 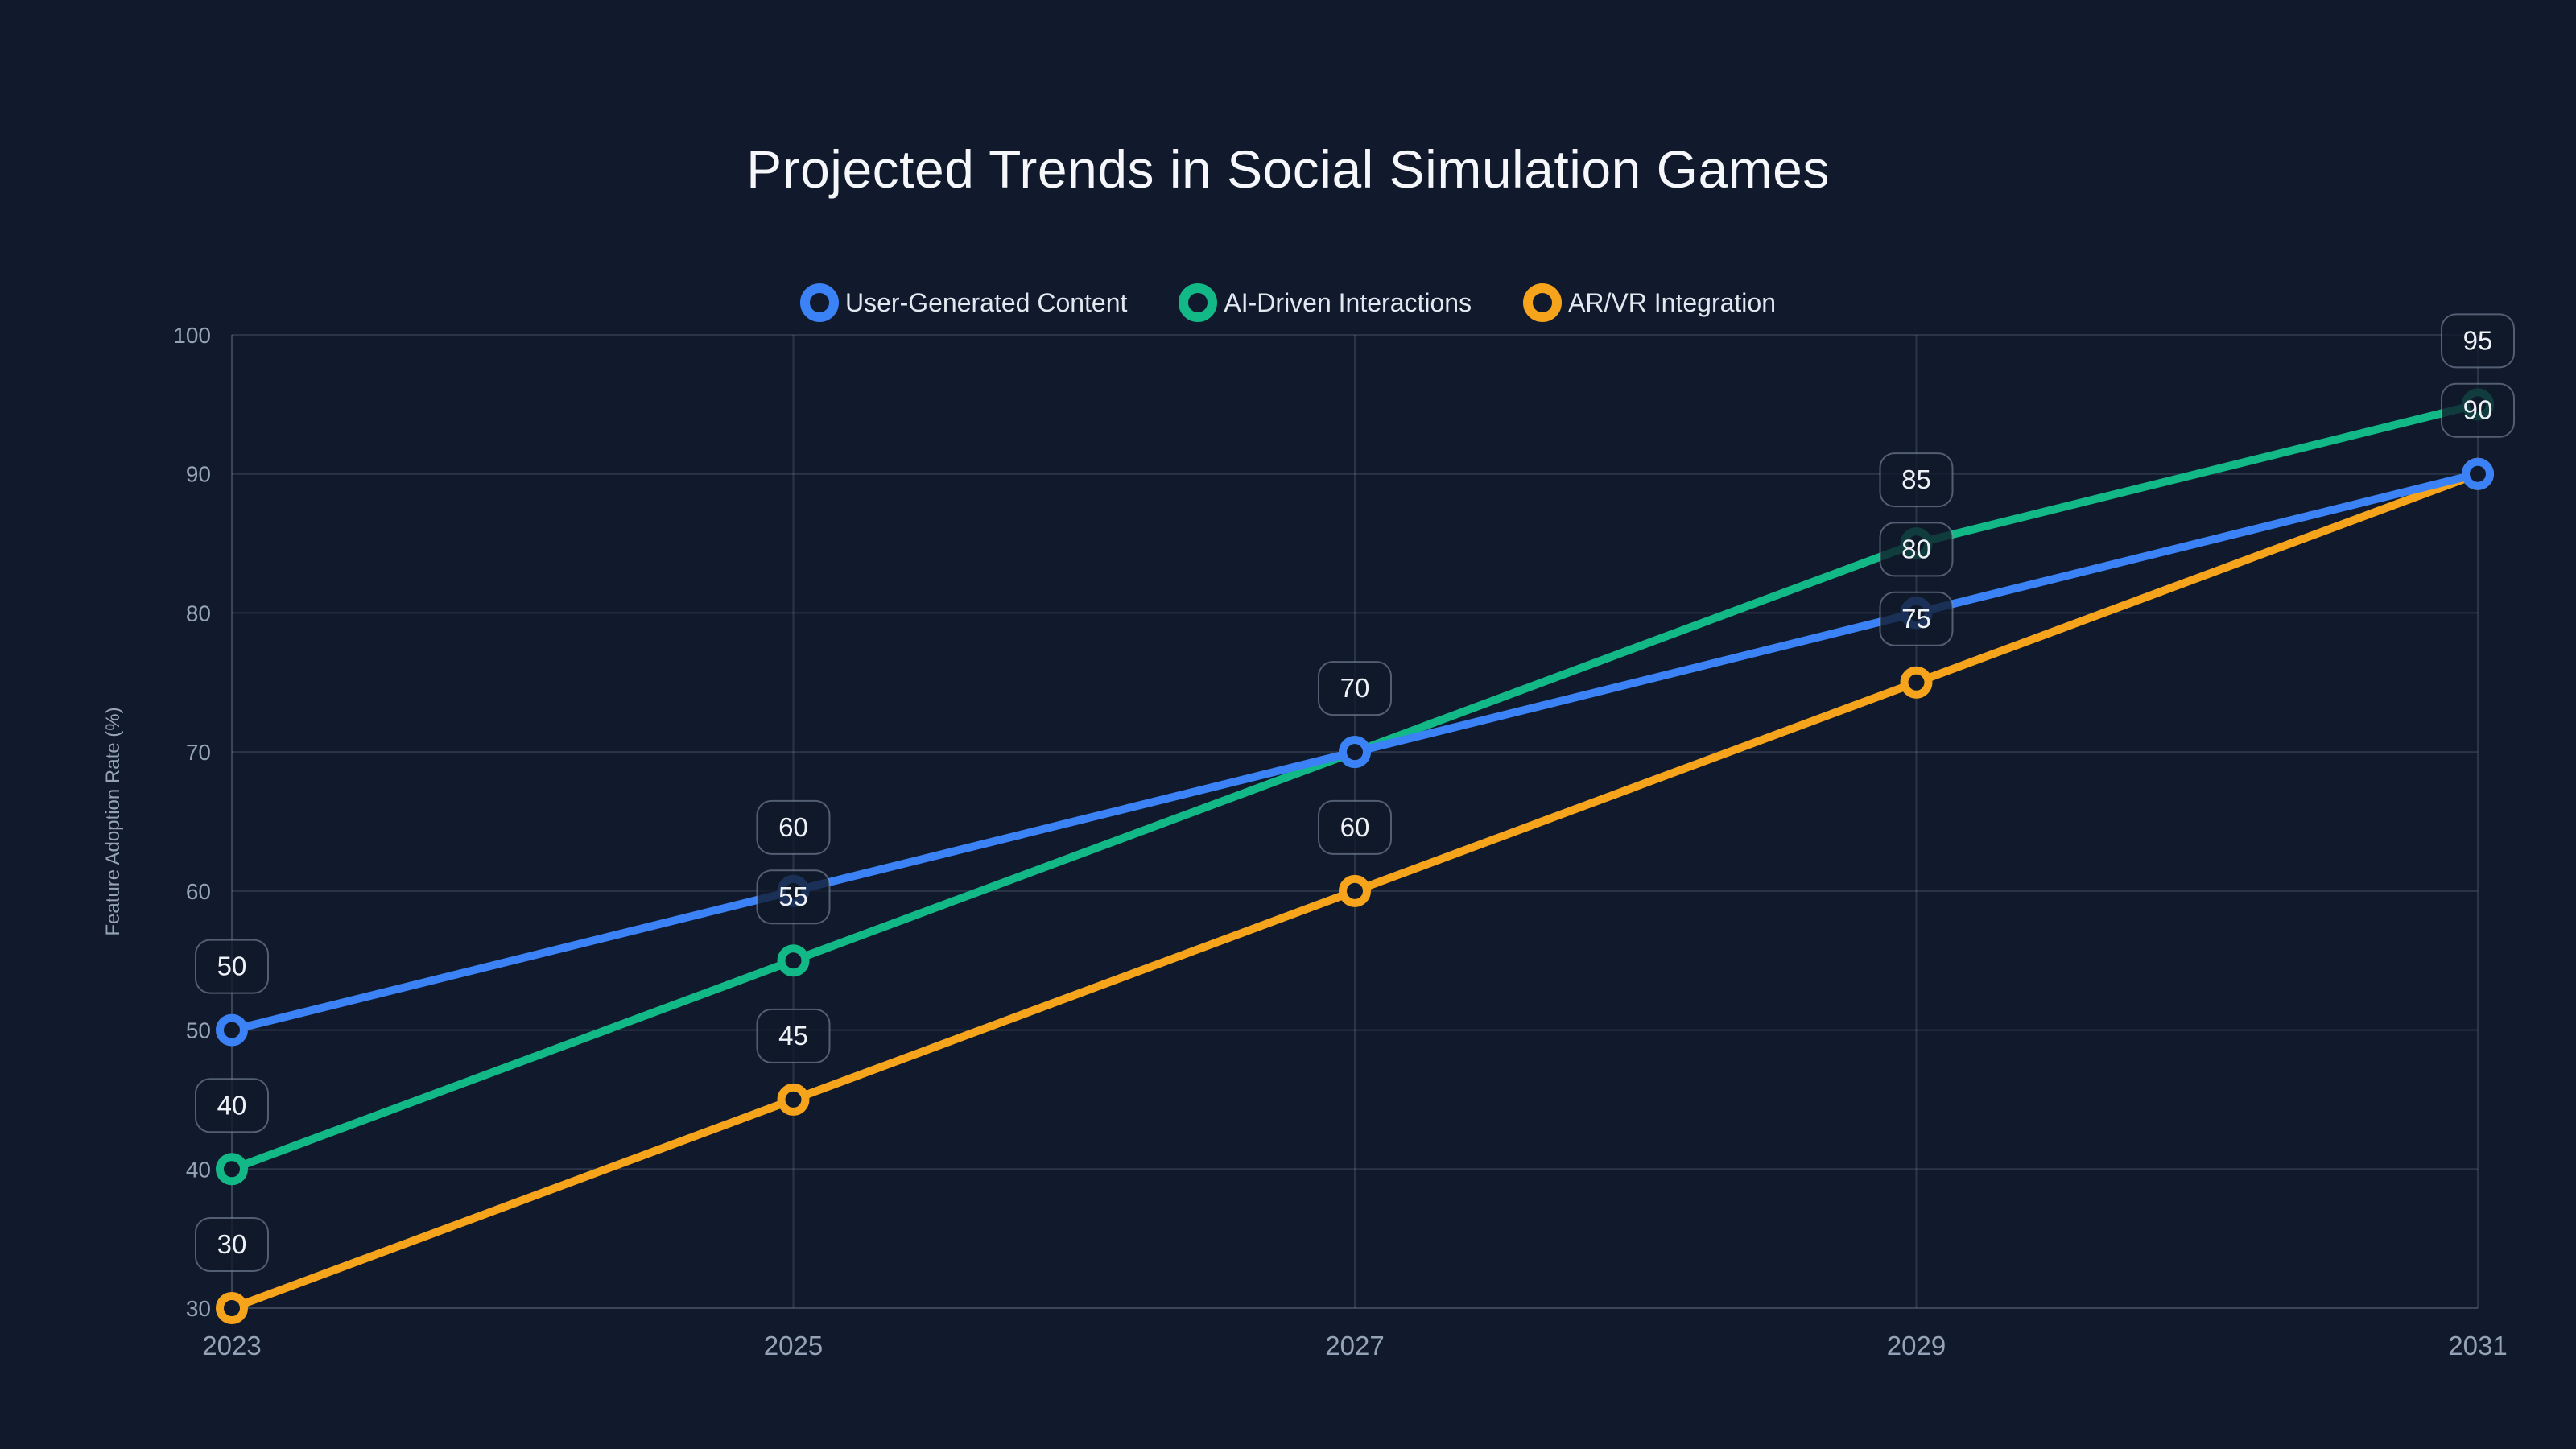 What do you see at coordinates (198, 891) in the screenshot?
I see `y-tick-label: 60` at bounding box center [198, 891].